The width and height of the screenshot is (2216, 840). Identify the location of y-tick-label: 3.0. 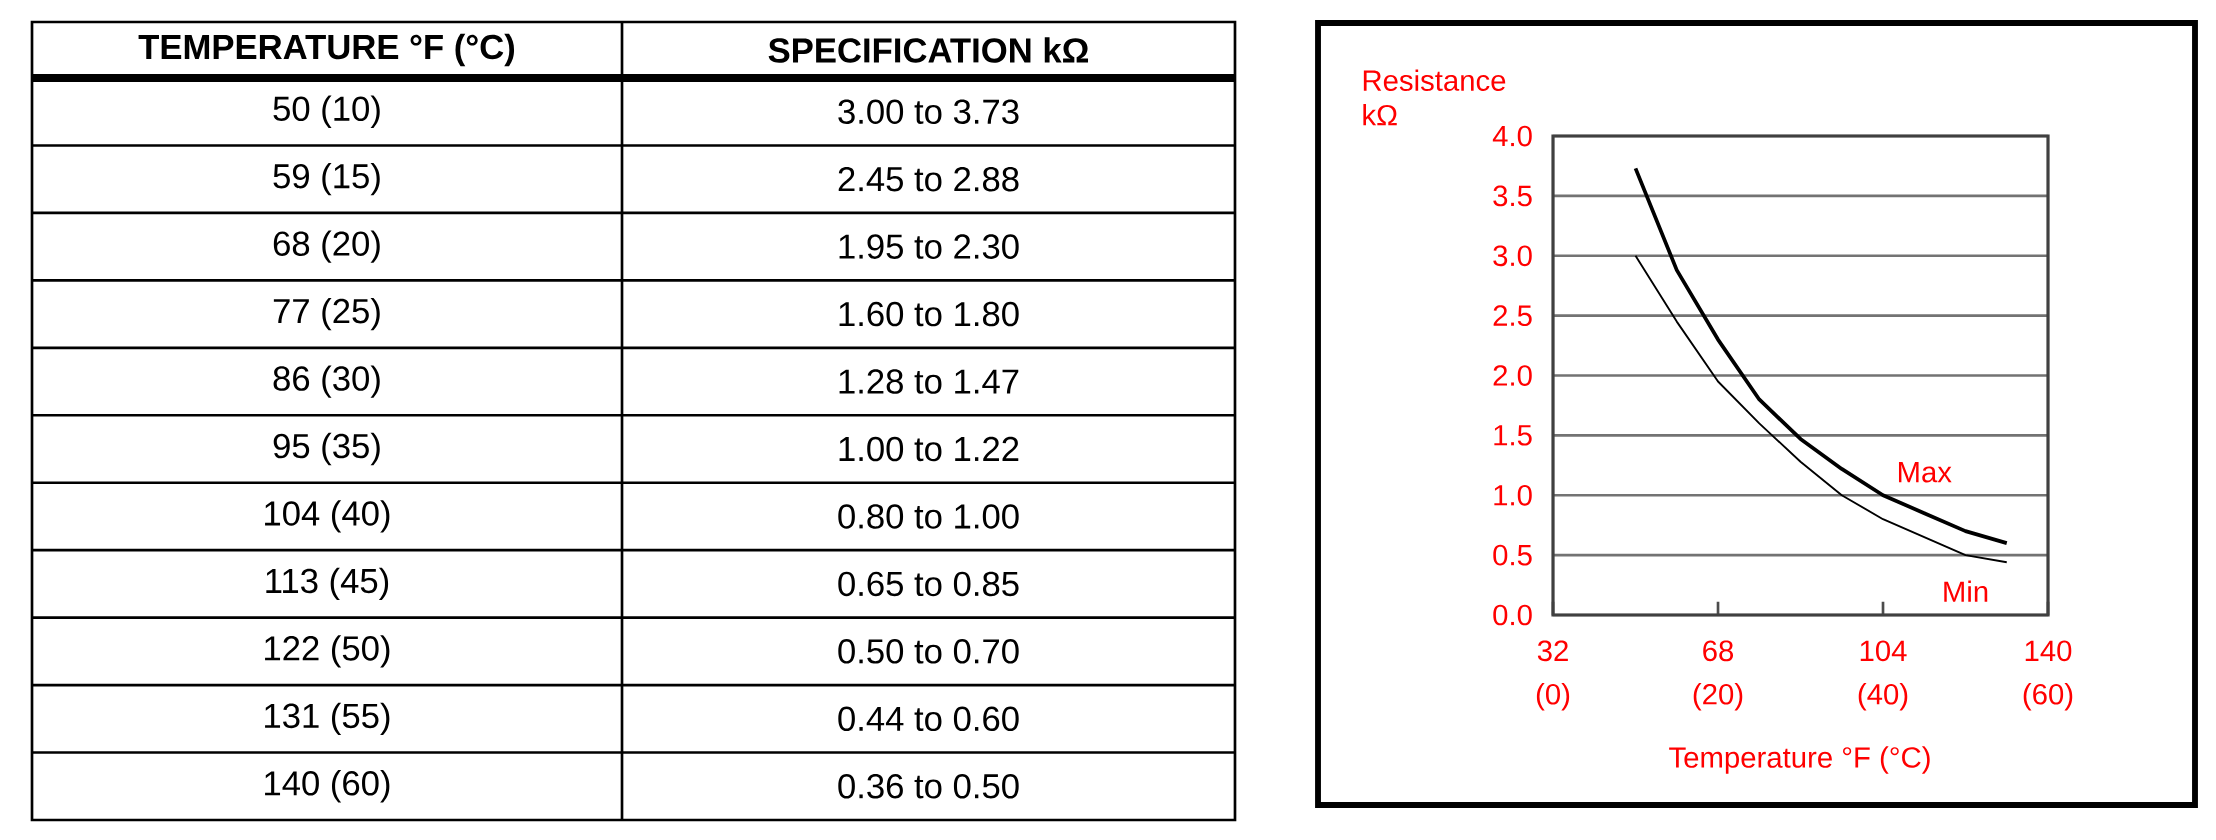
(1512, 256).